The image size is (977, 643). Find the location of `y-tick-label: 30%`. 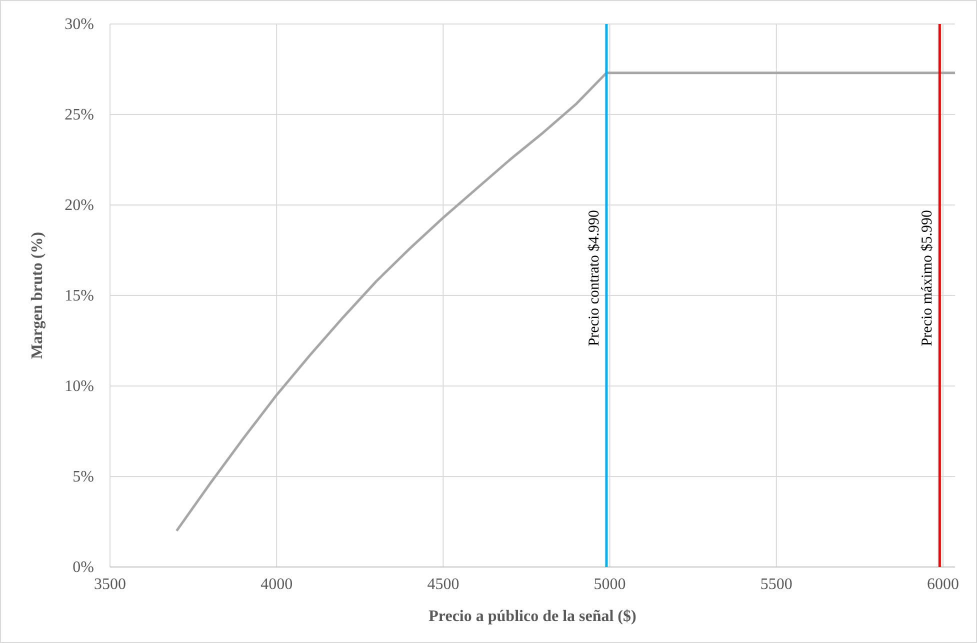

y-tick-label: 30% is located at coordinates (79, 24).